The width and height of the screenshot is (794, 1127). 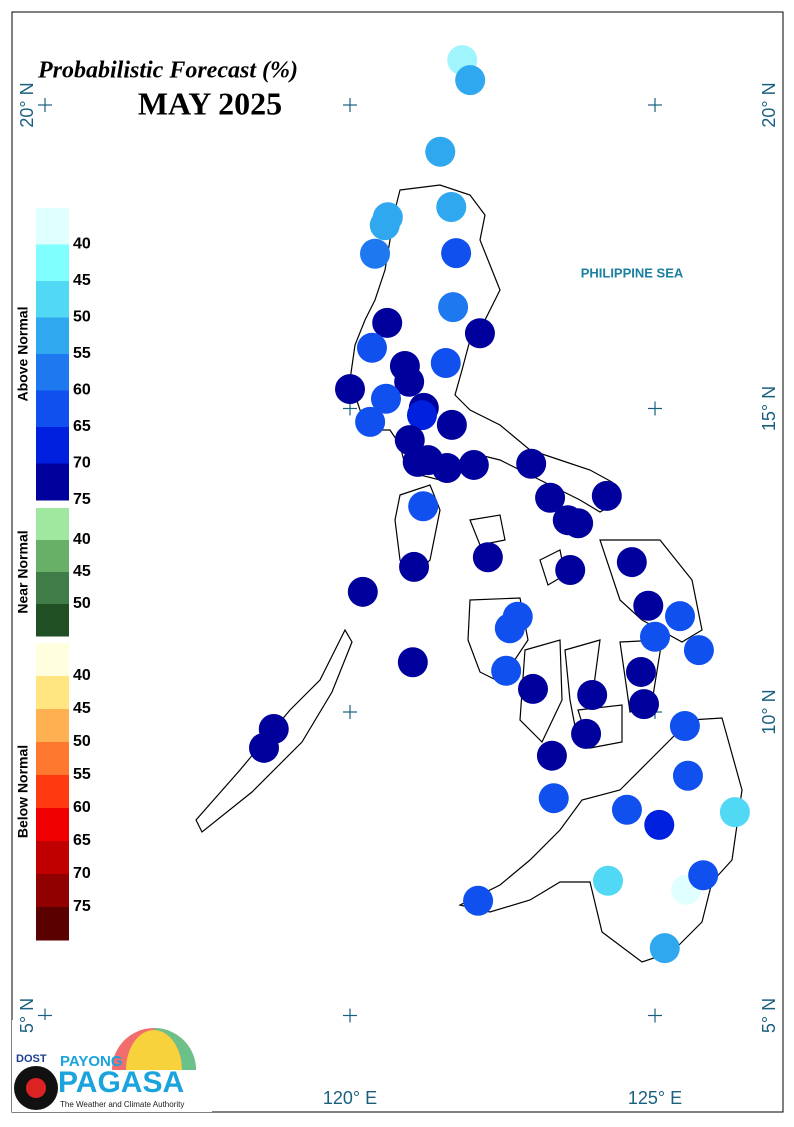 What do you see at coordinates (769, 408) in the screenshot?
I see `lat-label: 15° N` at bounding box center [769, 408].